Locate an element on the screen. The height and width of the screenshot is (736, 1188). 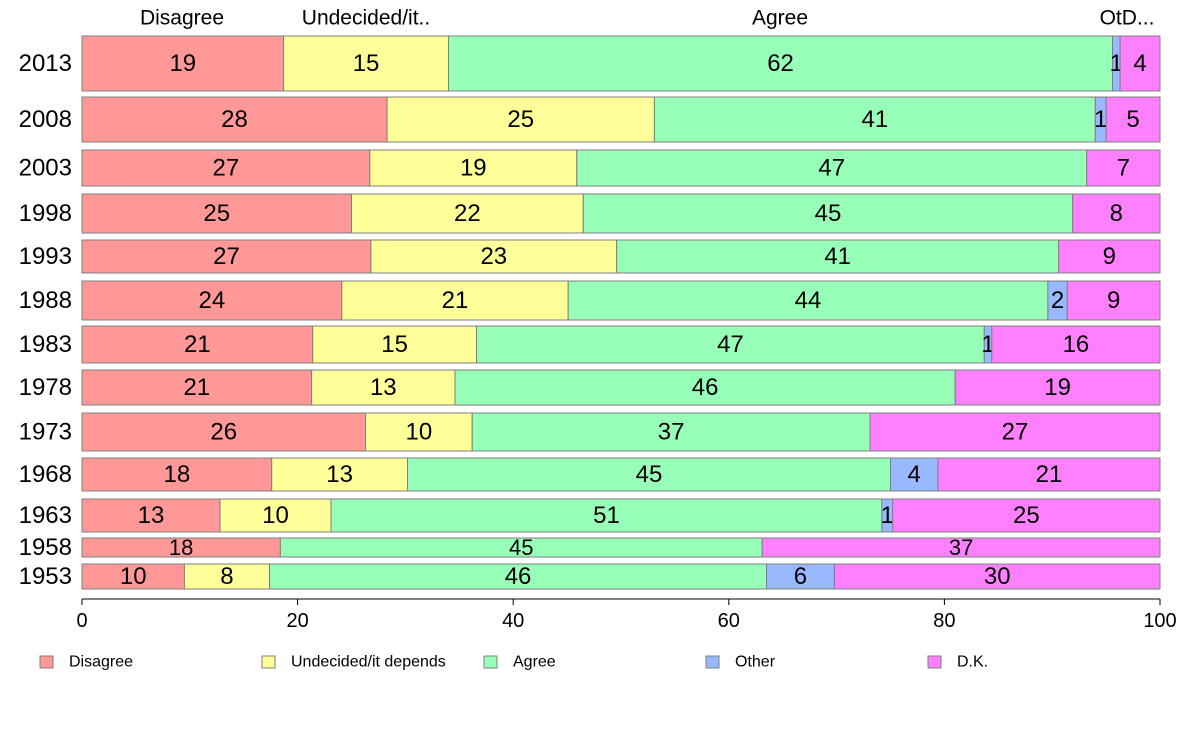
data-label-2013-1: 15 is located at coordinates (366, 63).